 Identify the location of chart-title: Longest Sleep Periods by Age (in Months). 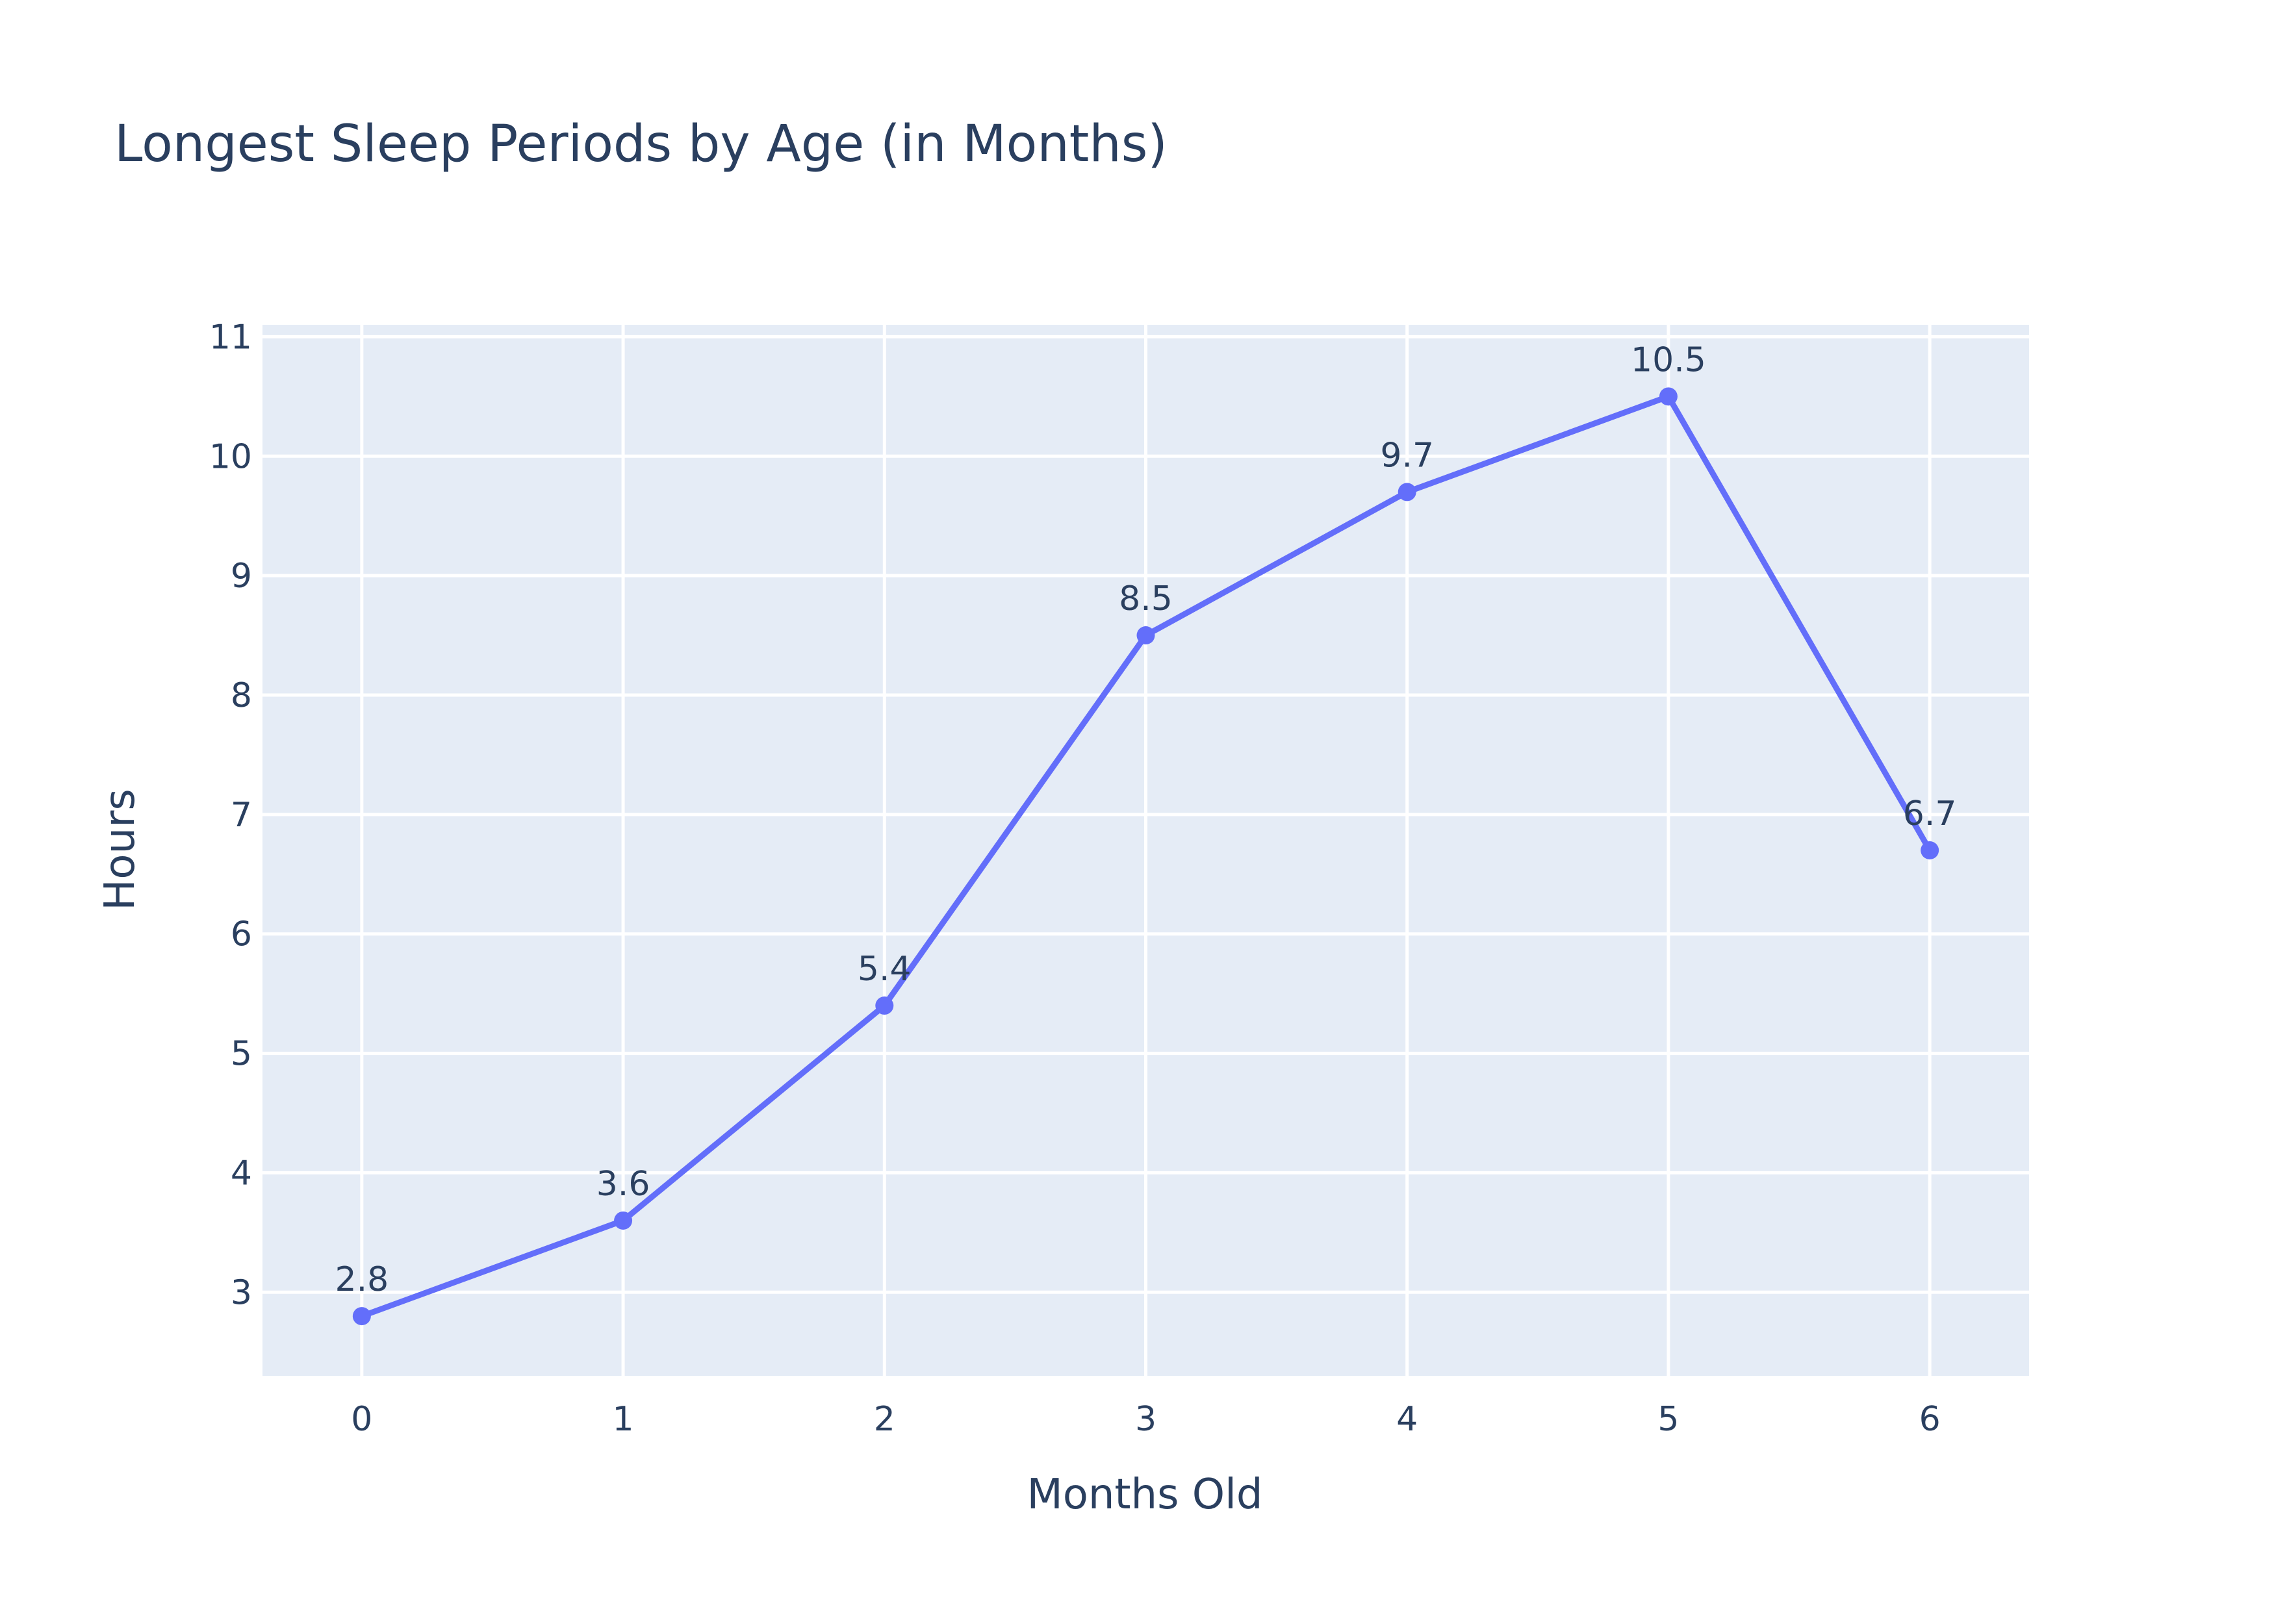
(641, 144).